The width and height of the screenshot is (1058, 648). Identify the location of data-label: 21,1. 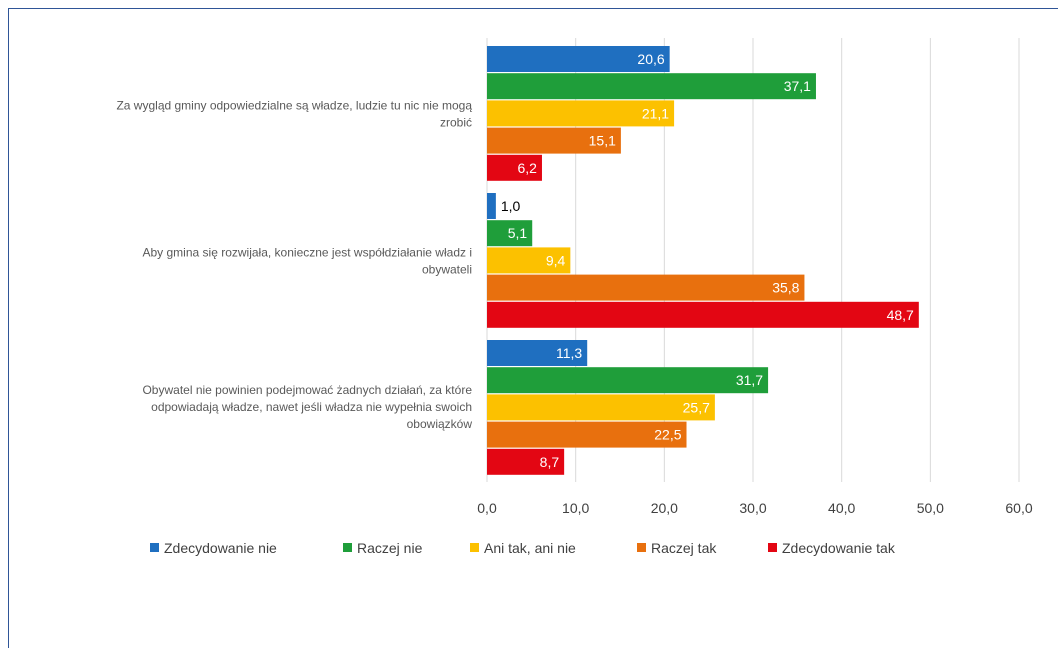
(655, 113).